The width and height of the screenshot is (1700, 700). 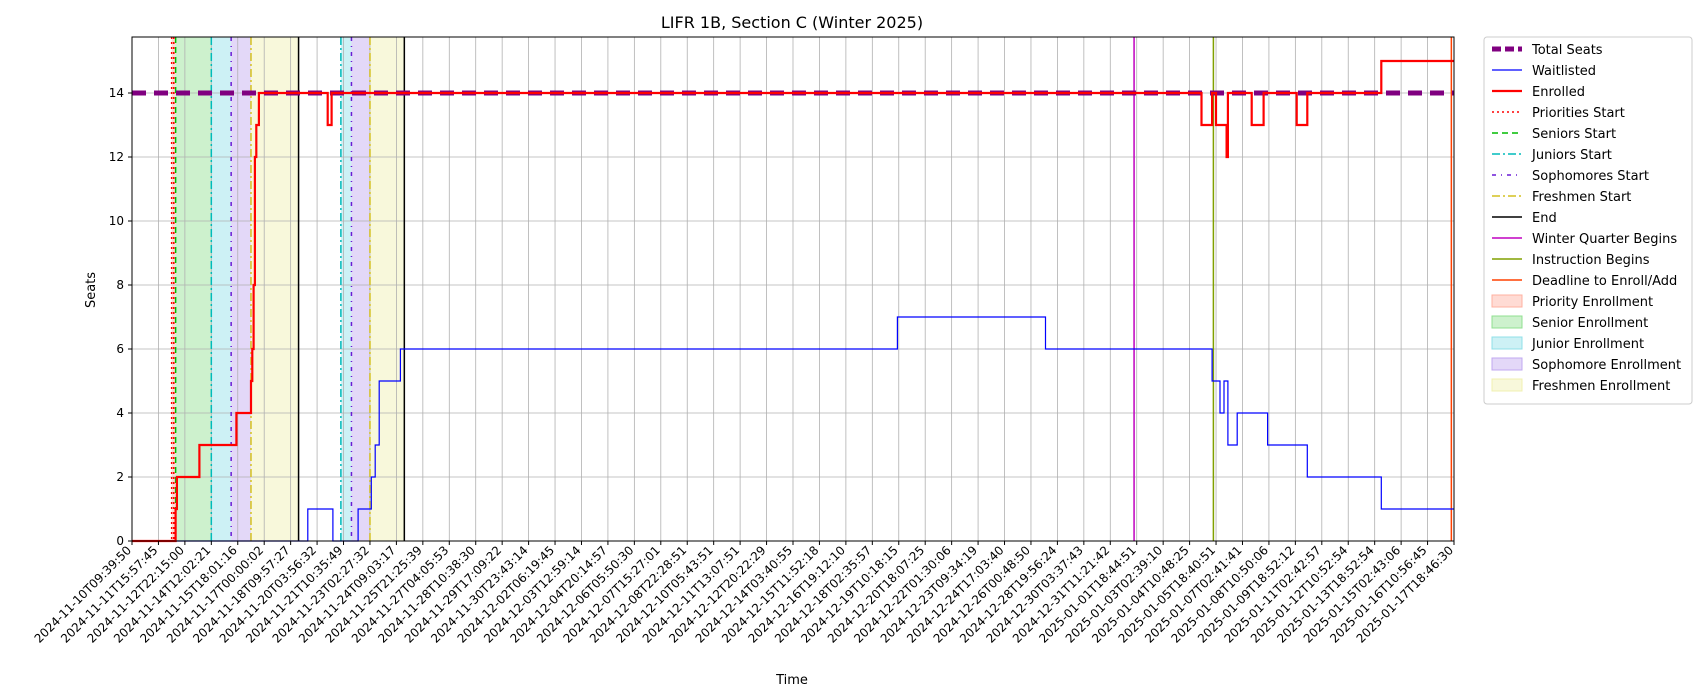 I want to click on legend-label-priority-enrollment: Priority Enrollment, so click(x=1592, y=302).